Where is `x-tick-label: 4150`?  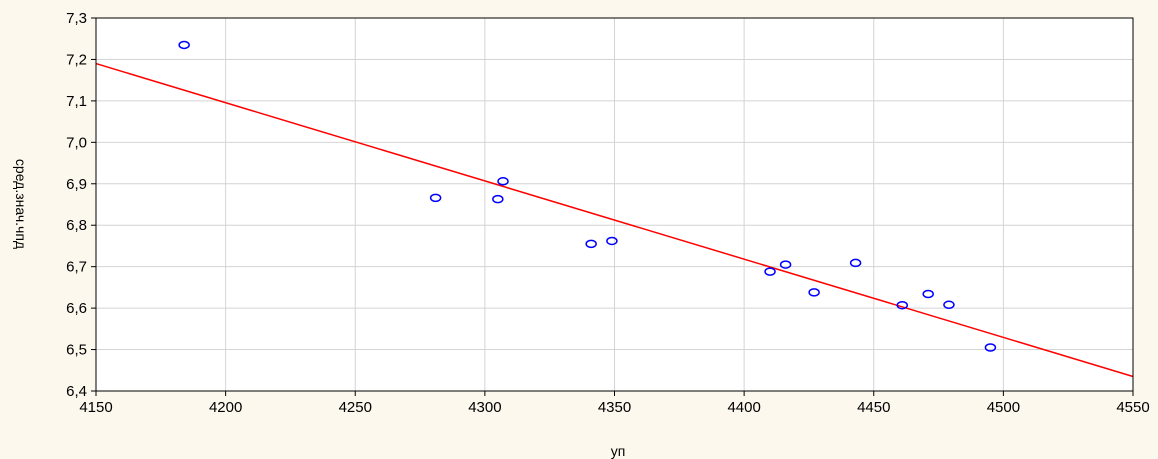 x-tick-label: 4150 is located at coordinates (95, 407).